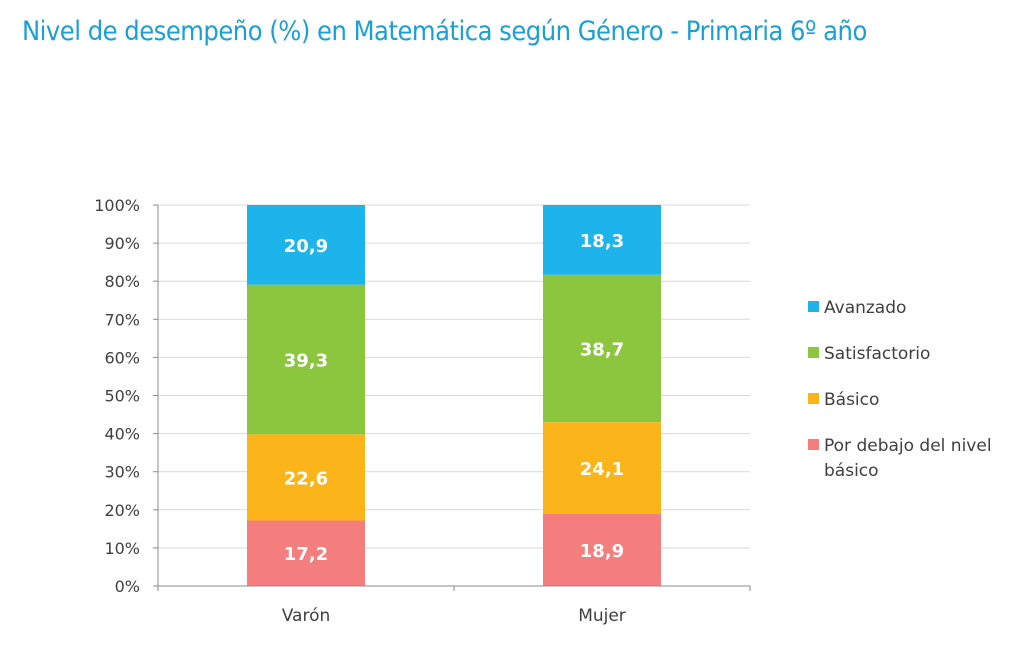 This screenshot has height=645, width=1024. I want to click on data-label: 18,3, so click(602, 241).